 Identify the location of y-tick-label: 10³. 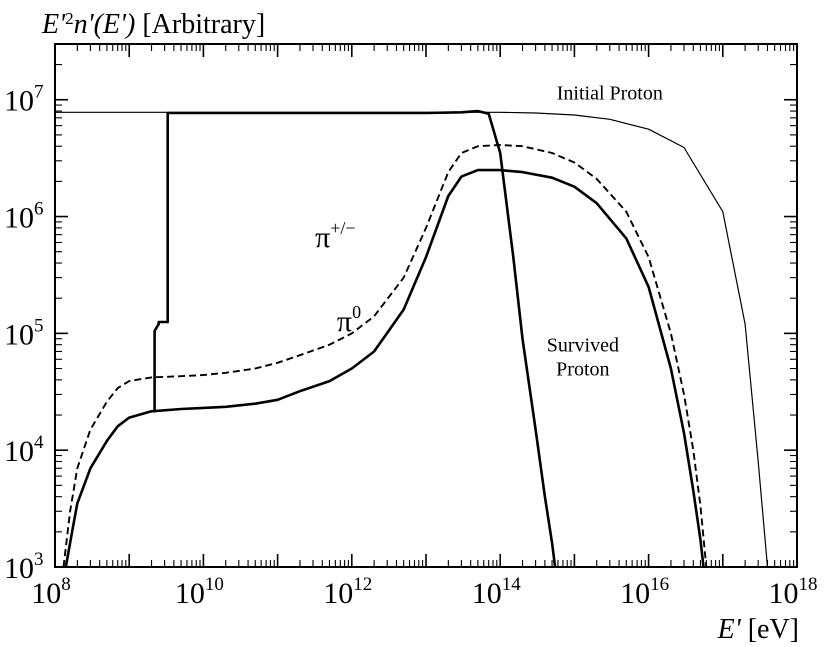
(24, 567).